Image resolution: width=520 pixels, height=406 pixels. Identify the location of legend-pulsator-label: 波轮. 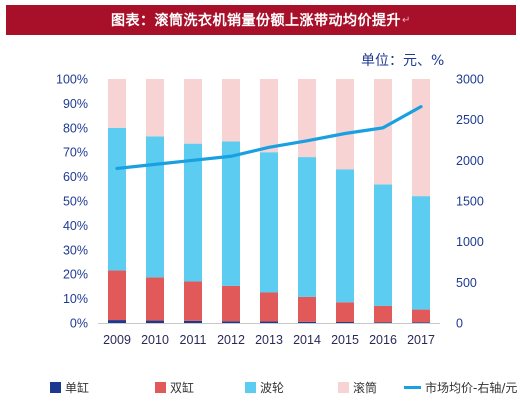
(272, 388).